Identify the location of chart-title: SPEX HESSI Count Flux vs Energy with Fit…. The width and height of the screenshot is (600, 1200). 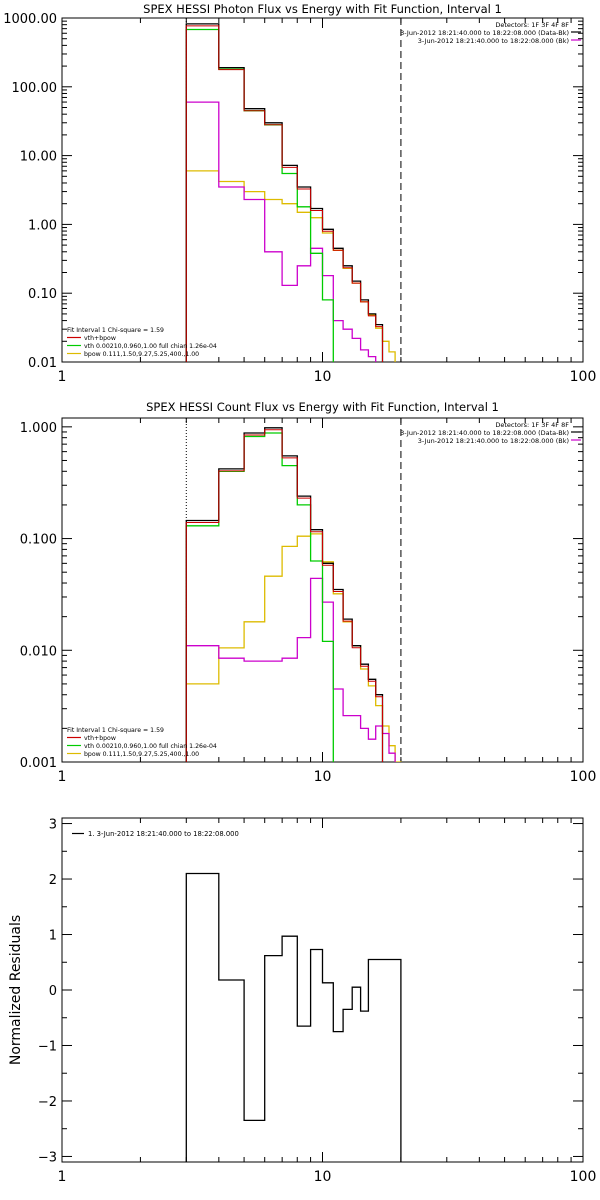
(322, 407).